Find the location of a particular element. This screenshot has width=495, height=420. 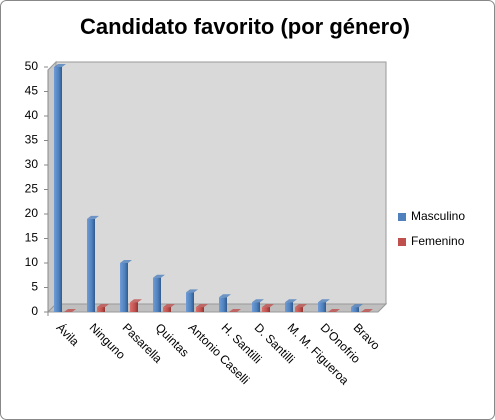

y-tick-label: 50 is located at coordinates (32, 66).